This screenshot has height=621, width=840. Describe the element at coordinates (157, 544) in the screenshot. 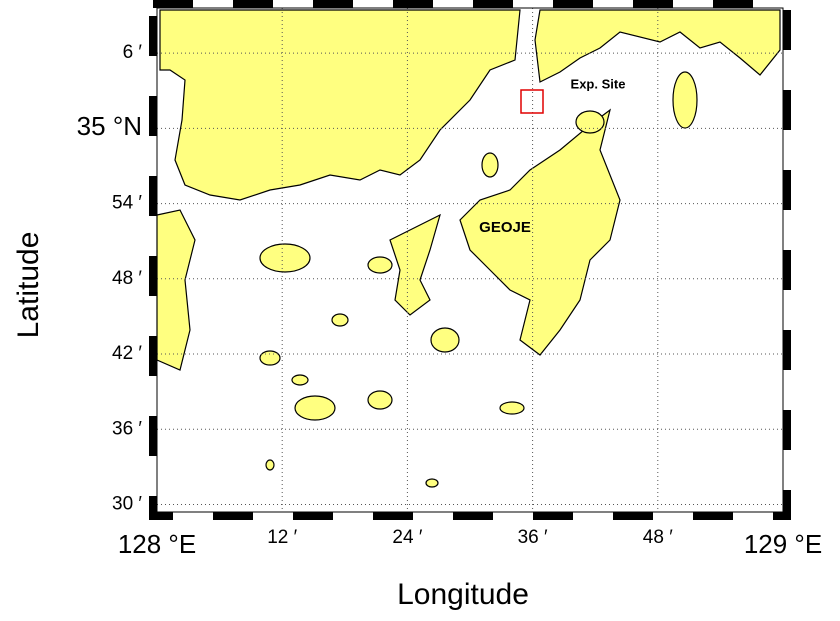

I see `x-tick-label: 128 °E` at that location.